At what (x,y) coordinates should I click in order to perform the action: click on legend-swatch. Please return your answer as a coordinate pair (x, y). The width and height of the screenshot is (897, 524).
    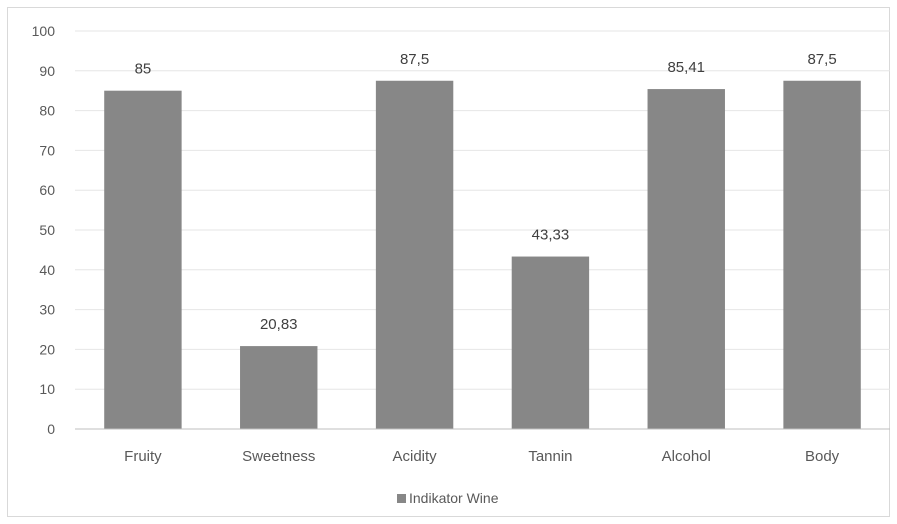
    Looking at the image, I should click on (401, 498).